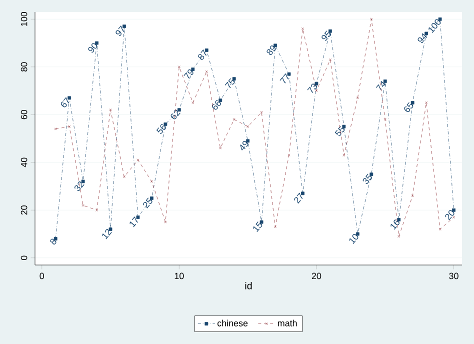 This screenshot has height=344, width=474. What do you see at coordinates (409, 107) in the screenshot?
I see `data-label: 65` at bounding box center [409, 107].